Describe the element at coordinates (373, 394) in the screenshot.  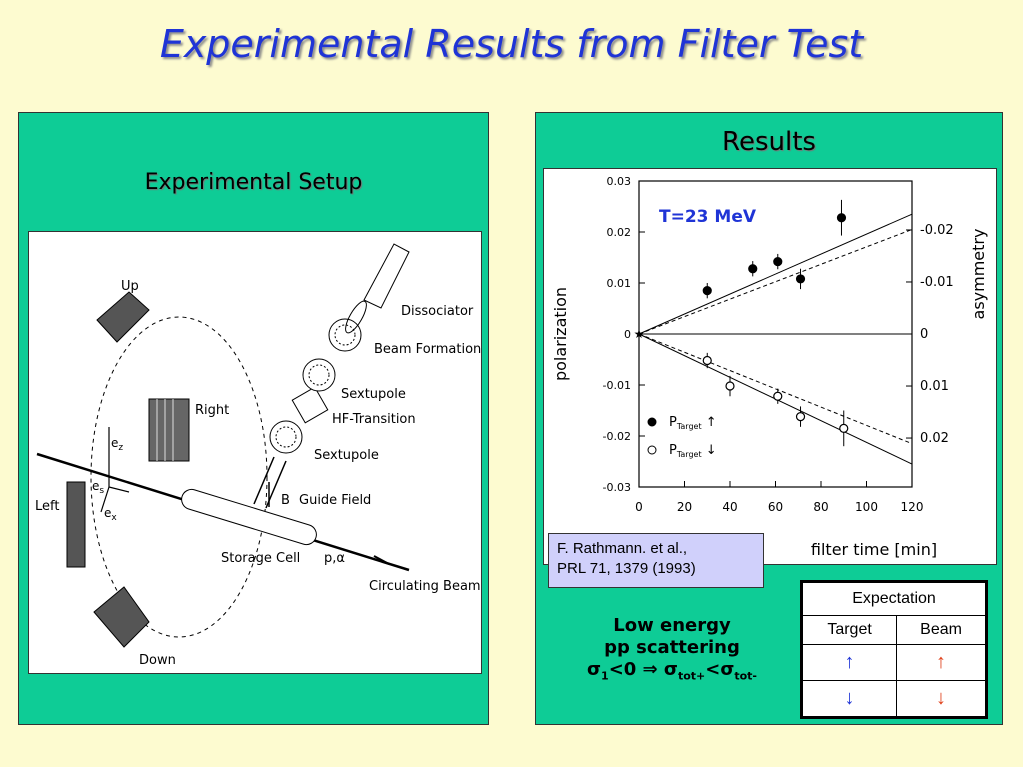
I see `label-sextupole-1: Sextupole` at that location.